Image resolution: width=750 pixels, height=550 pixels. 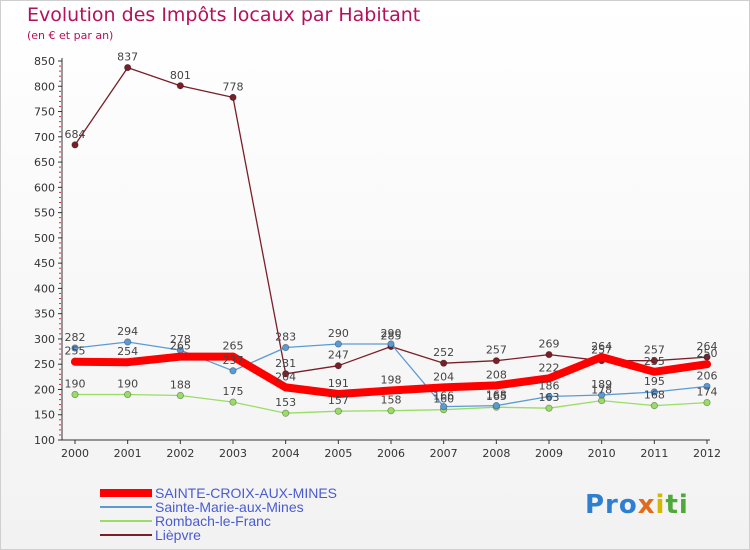 What do you see at coordinates (233, 360) in the screenshot?
I see `data-label: 237` at bounding box center [233, 360].